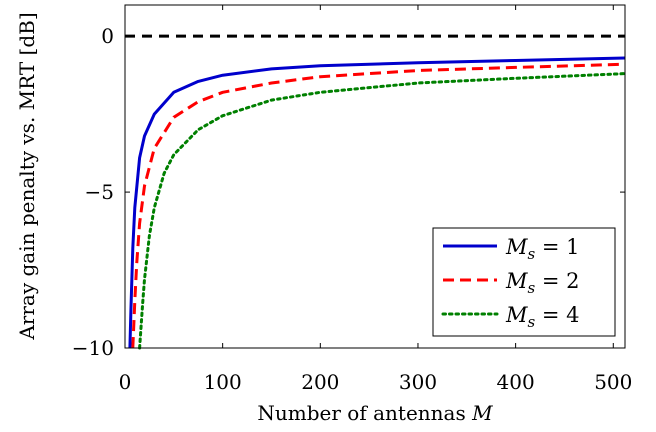 The image size is (656, 432). Describe the element at coordinates (613, 382) in the screenshot. I see `x-tick-label: 500` at that location.